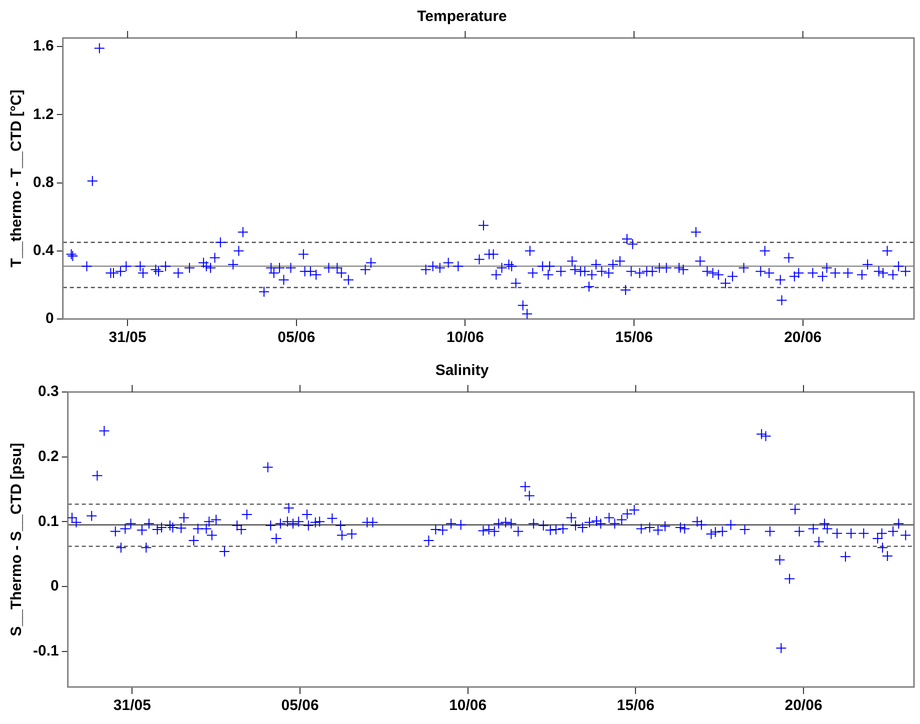  What do you see at coordinates (48, 521) in the screenshot?
I see `y-tick-label: 0.1` at bounding box center [48, 521].